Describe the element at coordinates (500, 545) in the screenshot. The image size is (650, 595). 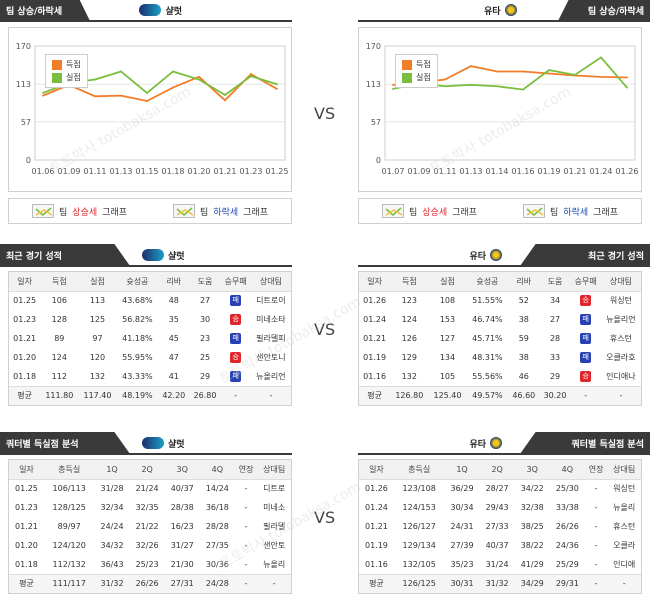
I see `table-row: 01.19 129/134 27/39 40/37 38/22 24/36 - 오클라` at that location.